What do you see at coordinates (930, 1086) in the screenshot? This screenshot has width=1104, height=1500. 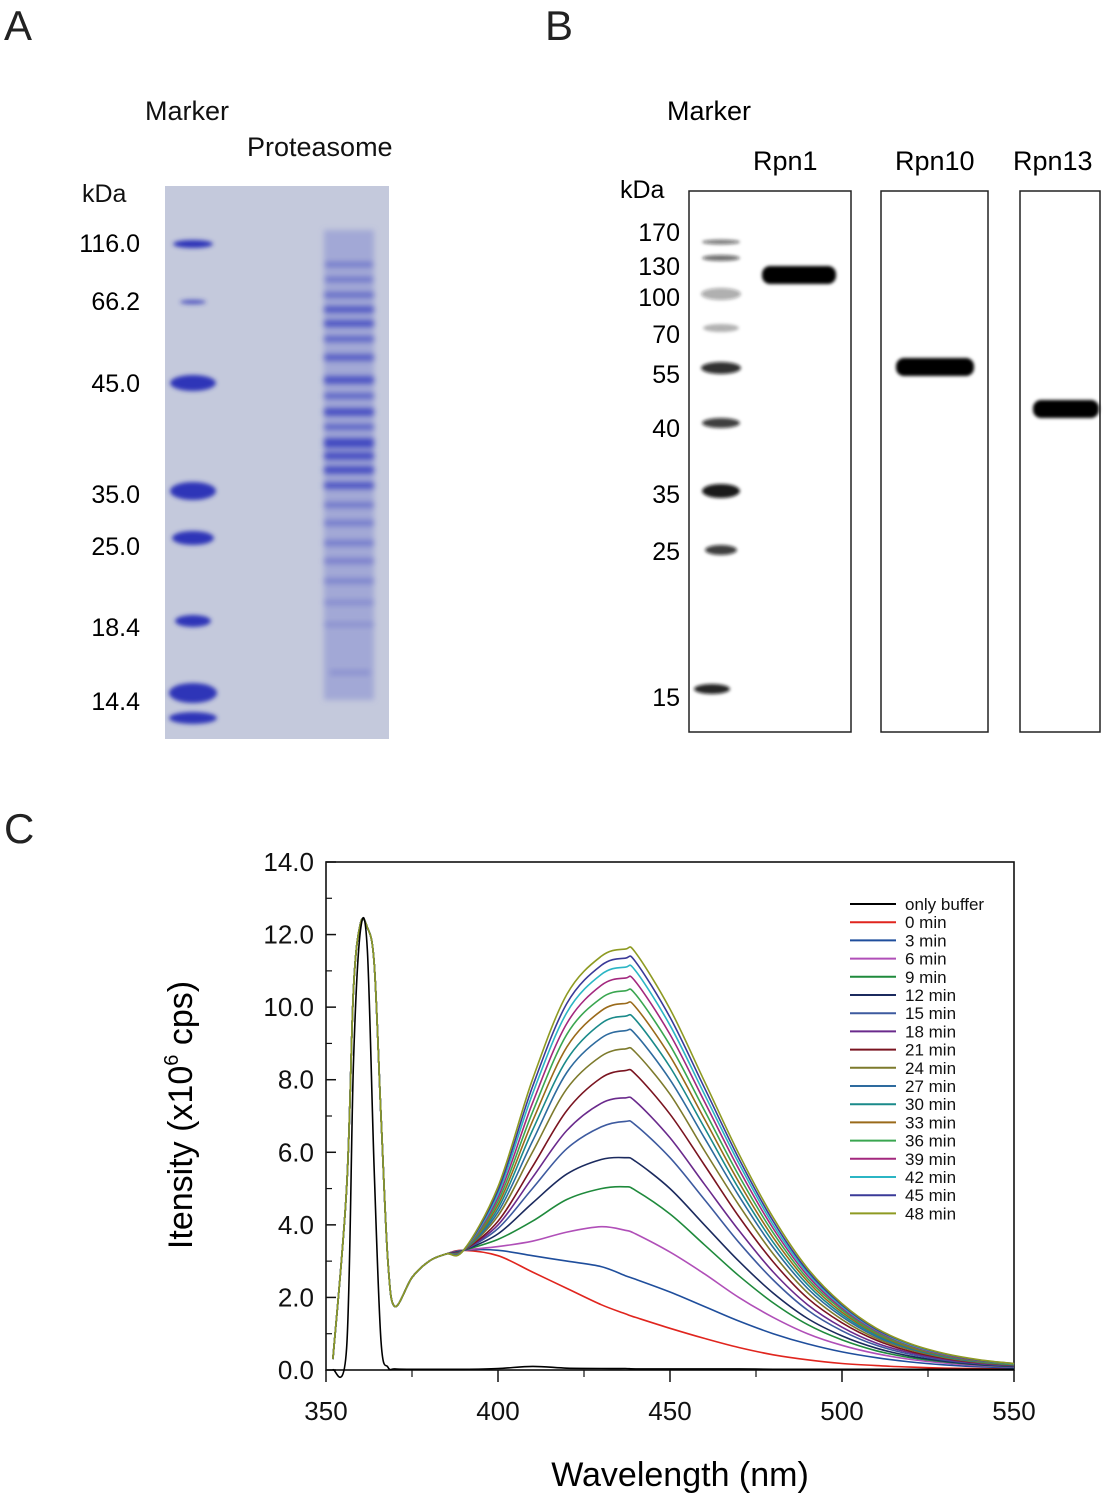 I see `legend-label: 27 min` at bounding box center [930, 1086].